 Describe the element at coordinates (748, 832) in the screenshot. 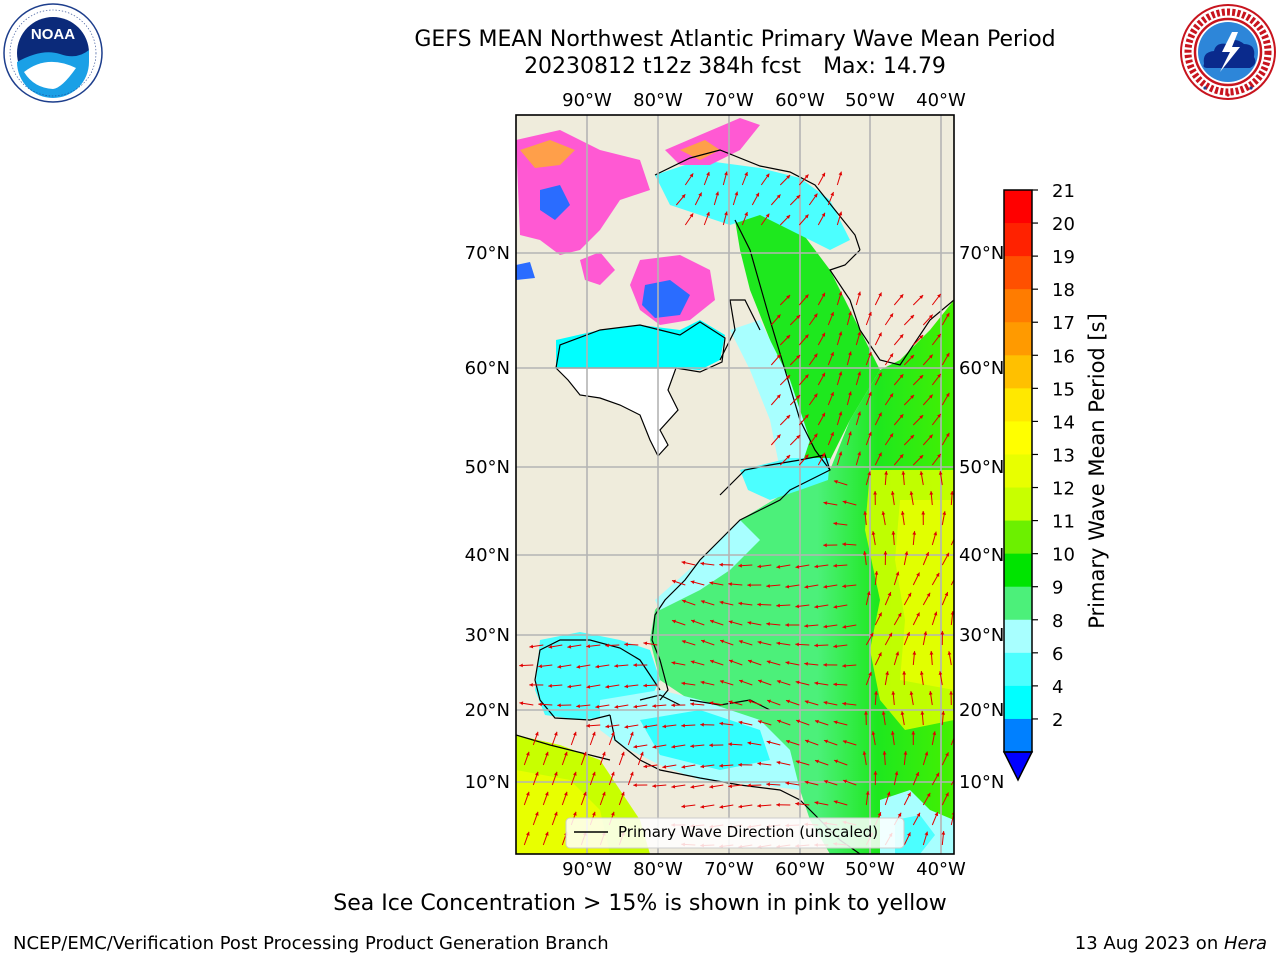

I see `legend-label: Primary Wave Direction (unscaled)` at that location.